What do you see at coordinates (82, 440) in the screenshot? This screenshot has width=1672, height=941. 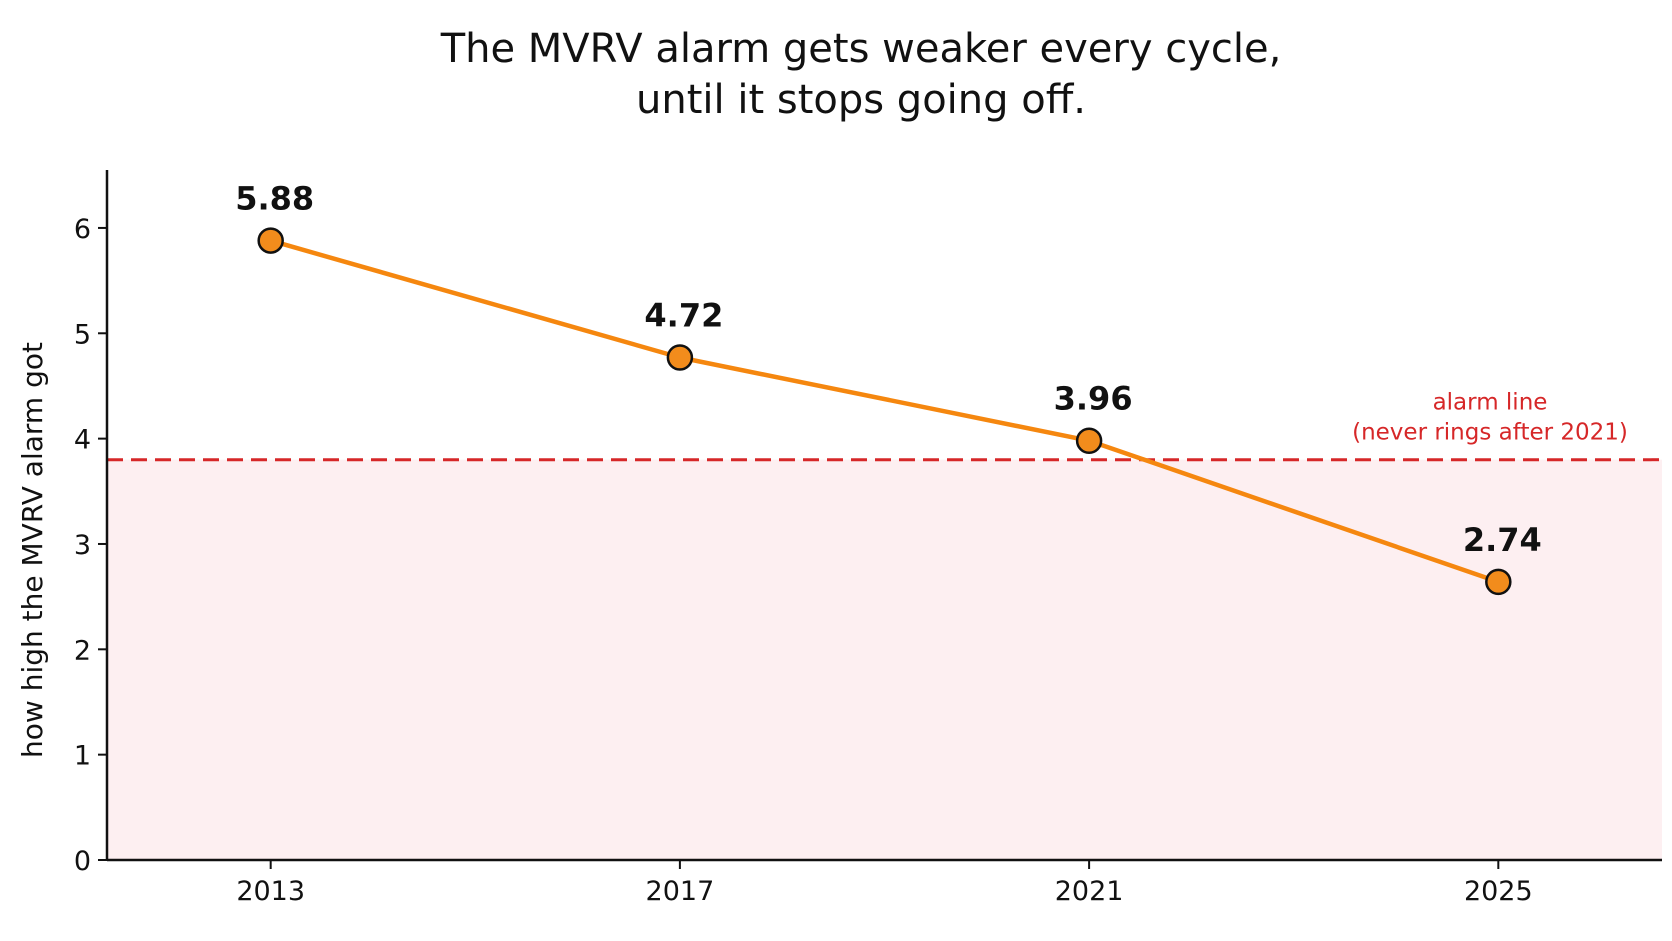 I see `y-tick-label: 4` at bounding box center [82, 440].